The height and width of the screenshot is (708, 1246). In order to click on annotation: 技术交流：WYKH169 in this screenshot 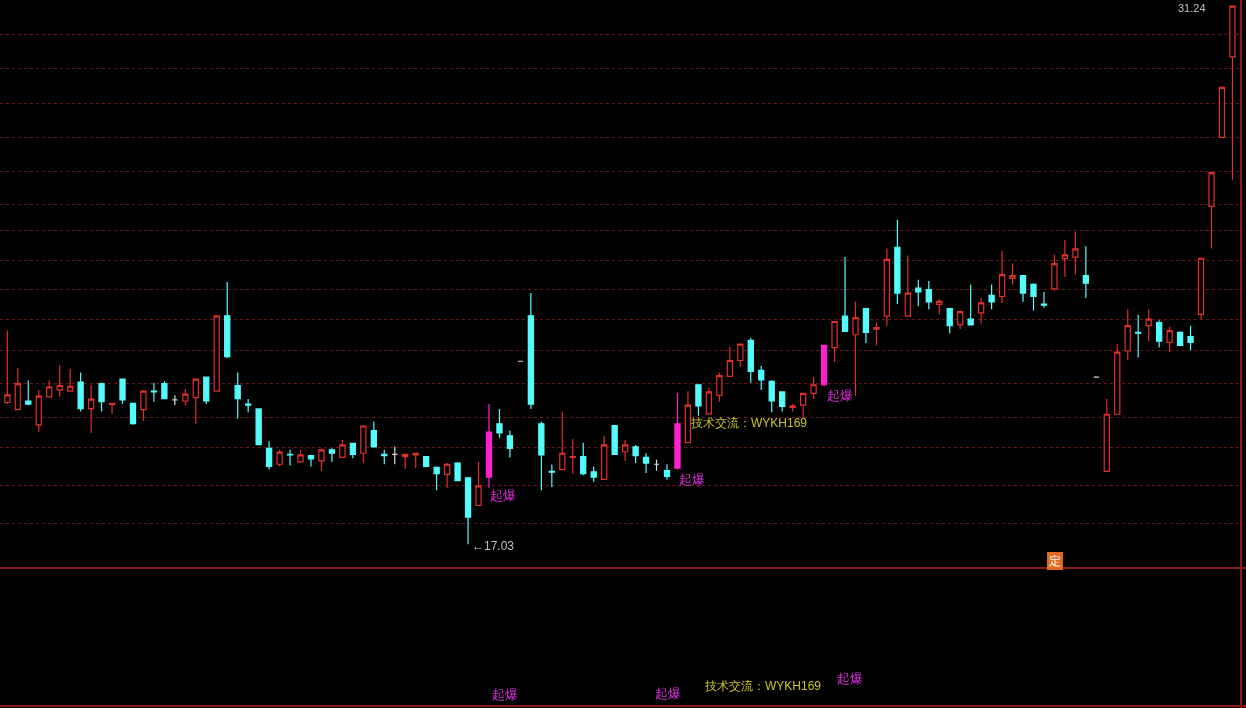, I will do `click(749, 423)`.